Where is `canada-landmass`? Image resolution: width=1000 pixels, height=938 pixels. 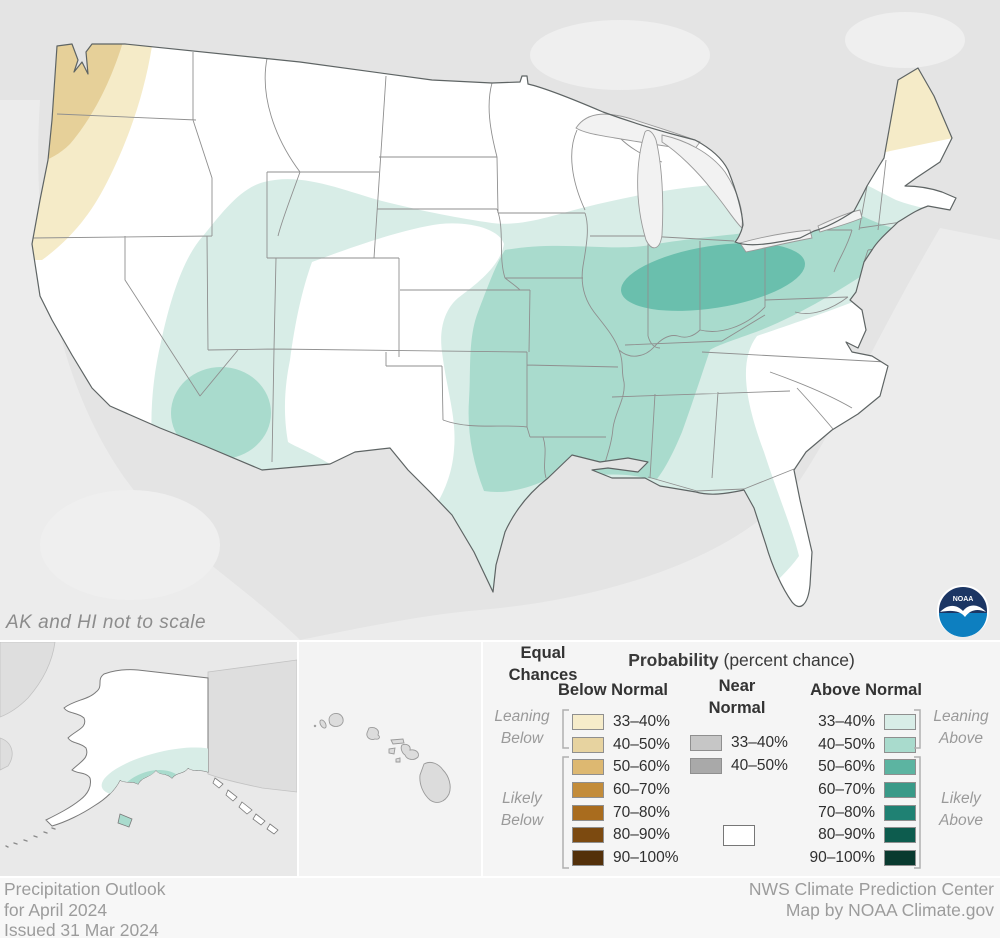 canada-landmass is located at coordinates (252, 726).